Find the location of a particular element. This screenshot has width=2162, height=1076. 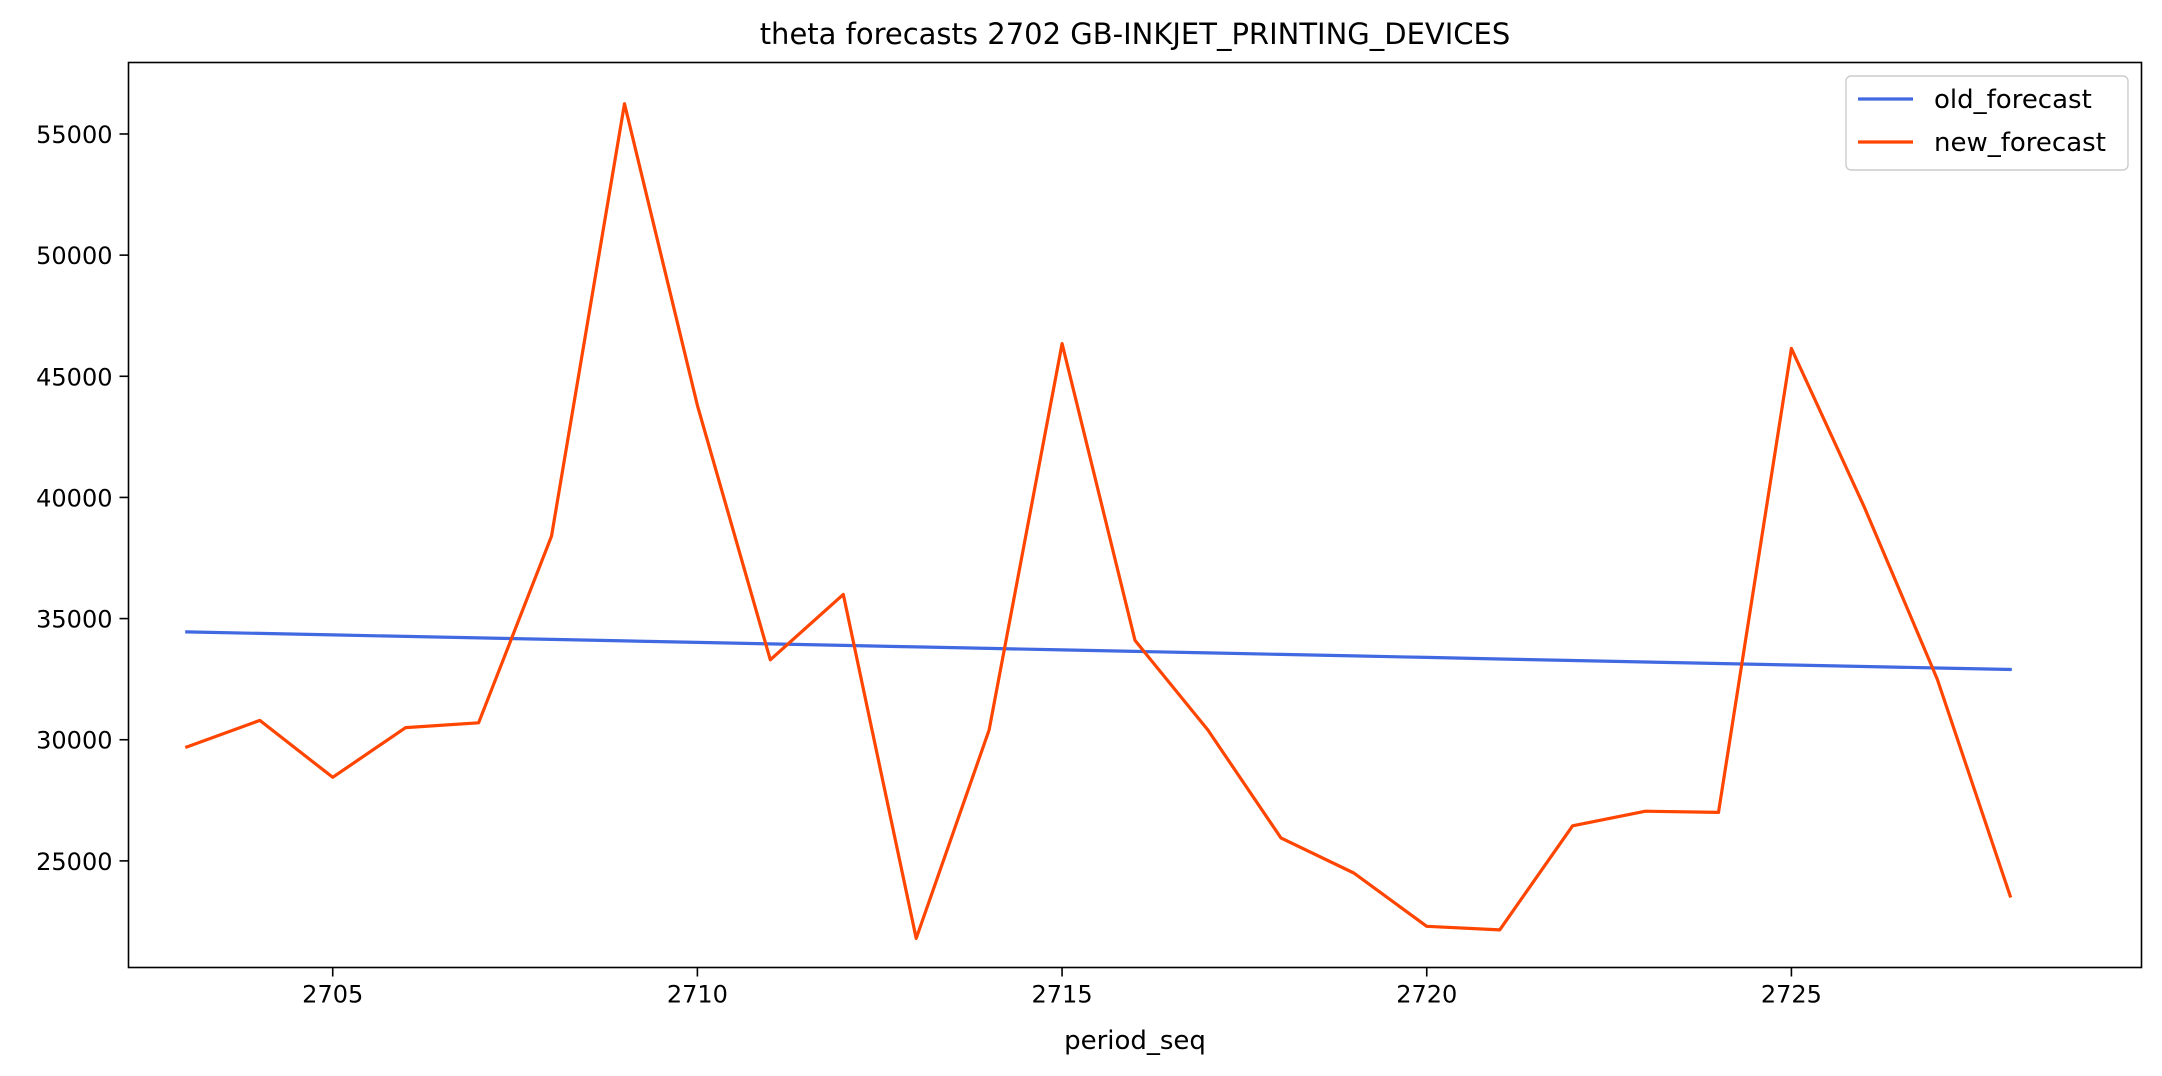

x-axis: 2705 2710 2715 2720 2725 is located at coordinates (1062, 988).